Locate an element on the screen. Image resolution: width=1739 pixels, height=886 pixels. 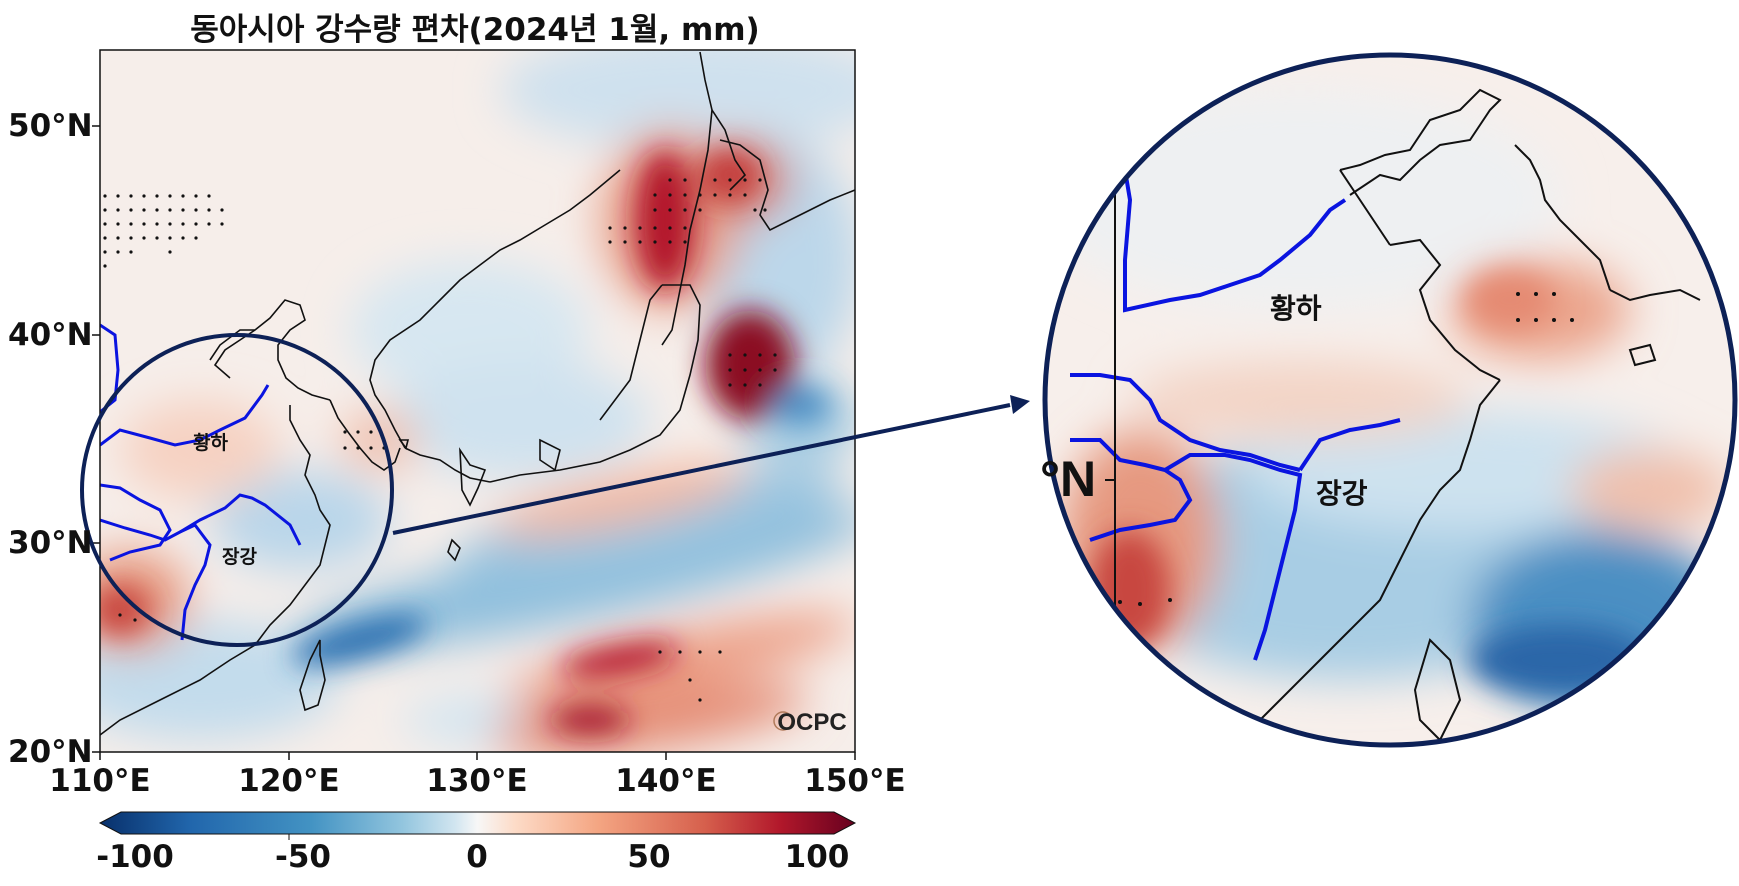
zoom-arrow is located at coordinates (711, 465).